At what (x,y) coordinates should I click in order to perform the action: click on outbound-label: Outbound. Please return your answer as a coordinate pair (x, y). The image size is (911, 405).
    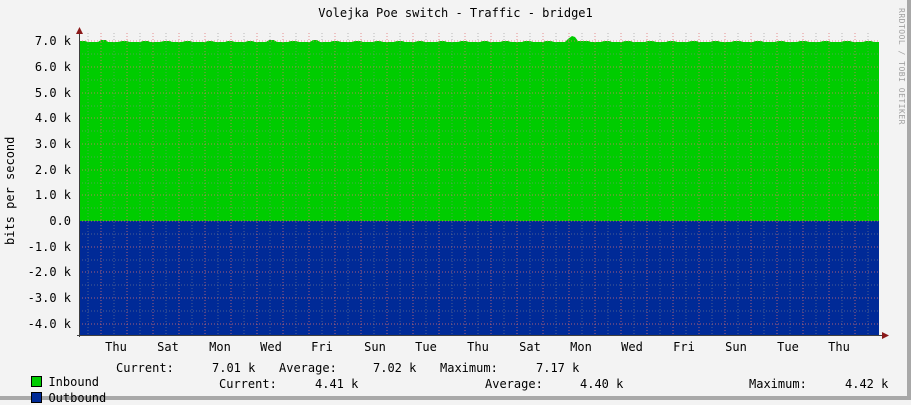
    Looking at the image, I should click on (77, 398).